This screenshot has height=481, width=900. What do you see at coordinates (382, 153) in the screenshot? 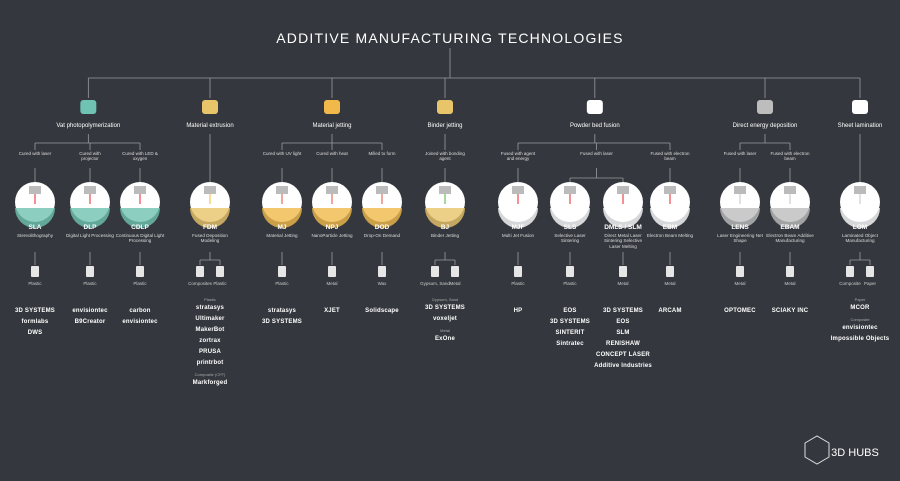
I see `branch-label: Milled to form` at bounding box center [382, 153].